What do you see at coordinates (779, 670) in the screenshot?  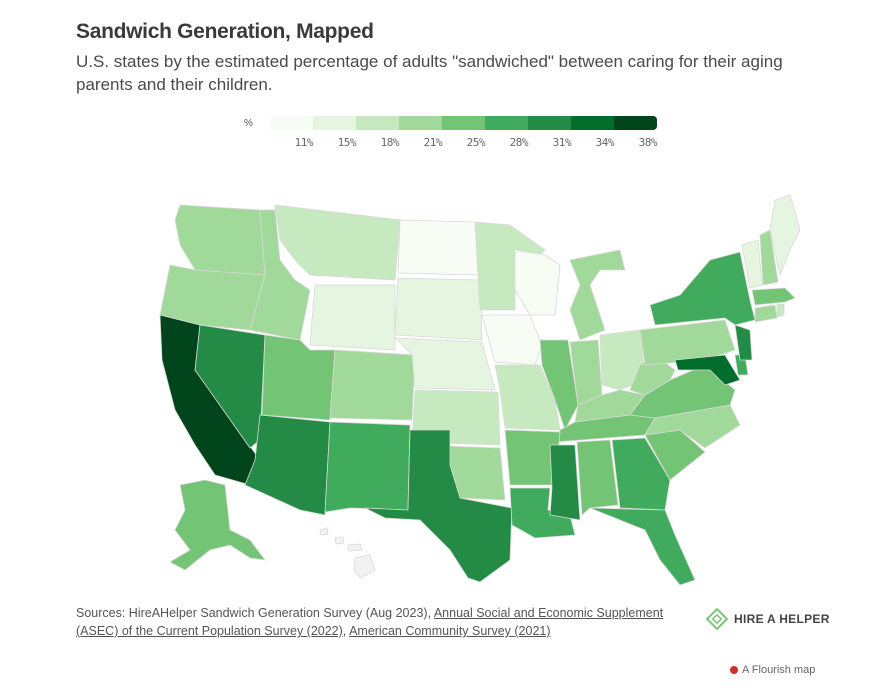 I see `flourish-label: A Flourish map` at bounding box center [779, 670].